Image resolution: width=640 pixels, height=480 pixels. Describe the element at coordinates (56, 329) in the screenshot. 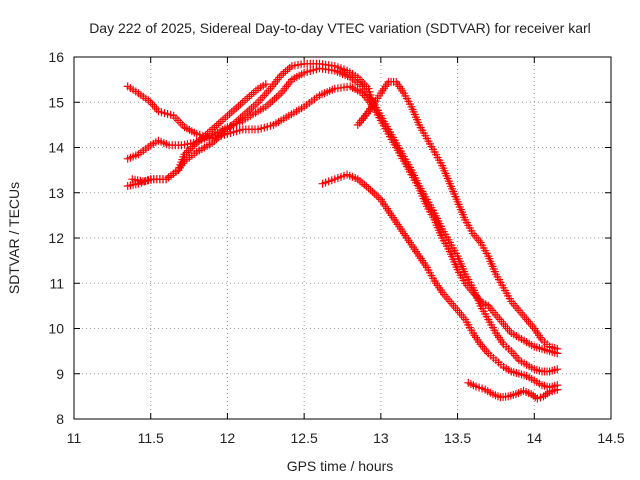

I see `y-tick-label: 10` at that location.